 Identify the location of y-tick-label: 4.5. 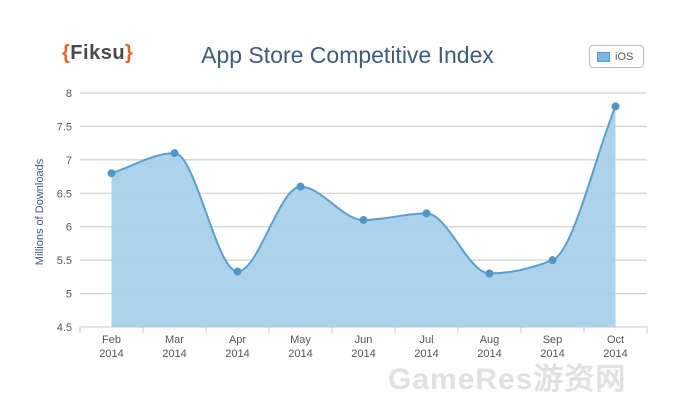
(64, 328).